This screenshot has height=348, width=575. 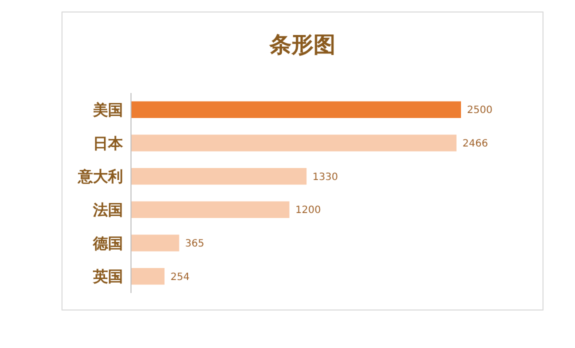 What do you see at coordinates (308, 210) in the screenshot?
I see `data-label: 1200` at bounding box center [308, 210].